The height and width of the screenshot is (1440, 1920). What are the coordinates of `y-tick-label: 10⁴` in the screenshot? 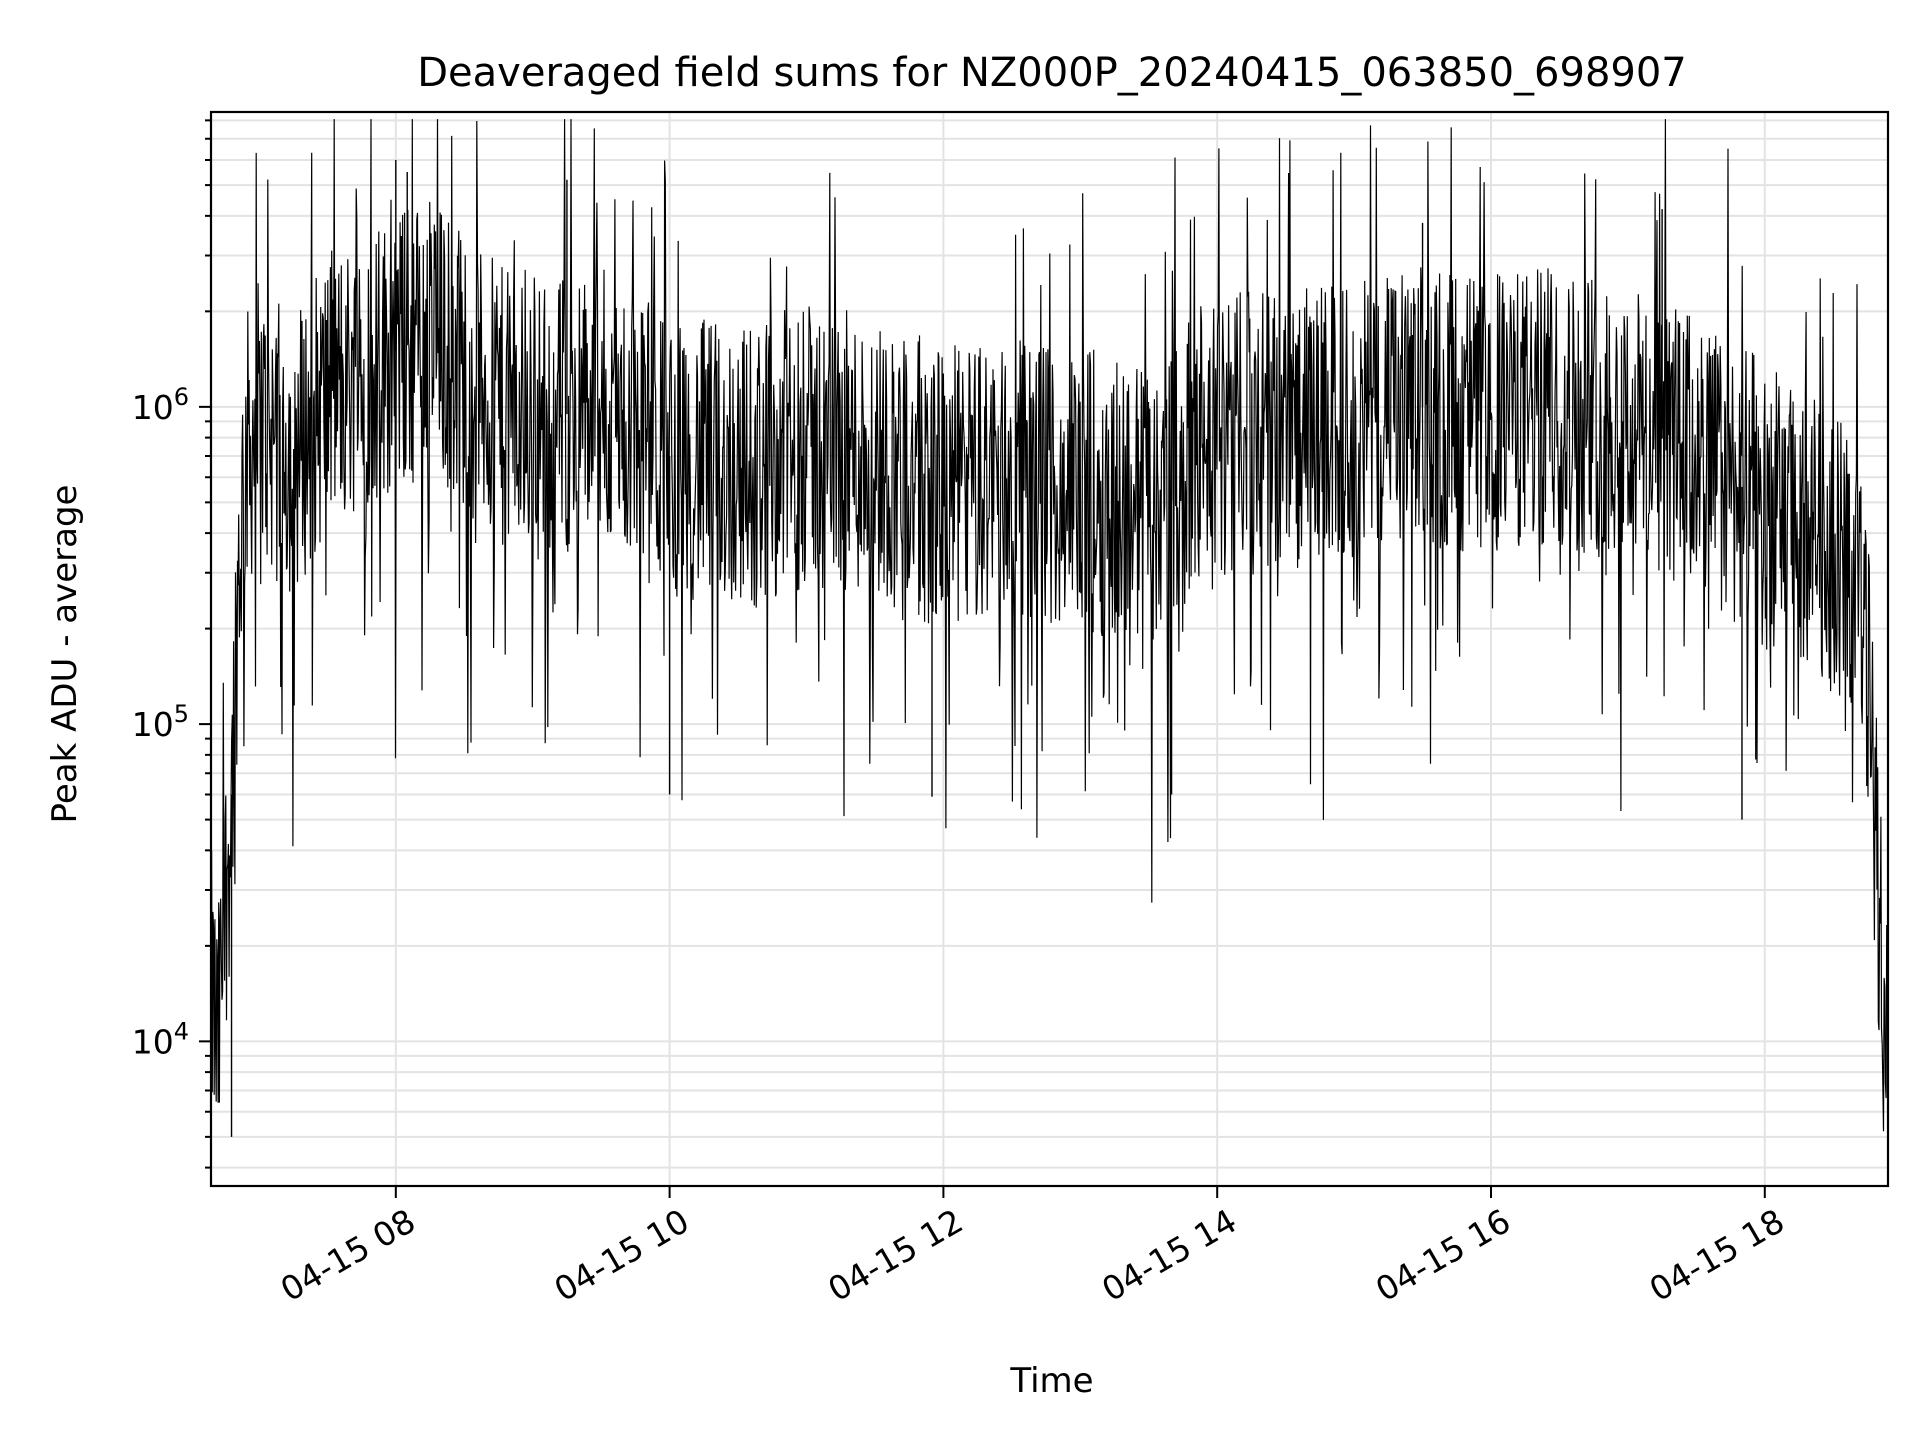 It's located at (160, 1039).